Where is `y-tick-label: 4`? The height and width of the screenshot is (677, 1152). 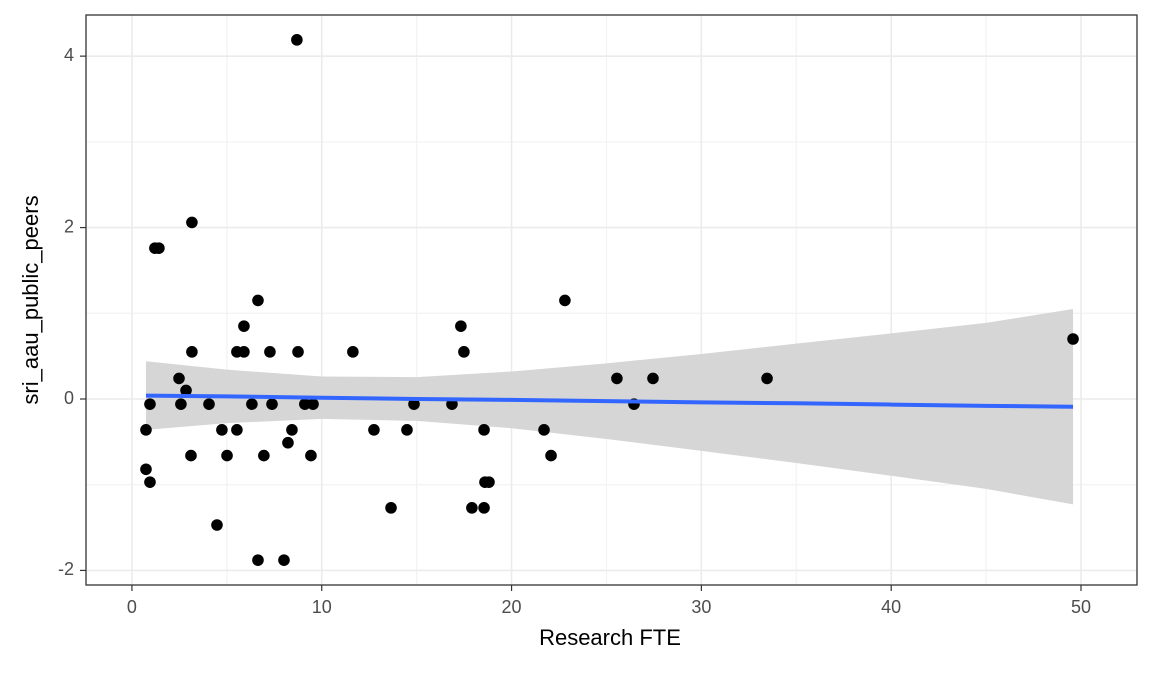
y-tick-label: 4 is located at coordinates (69, 55).